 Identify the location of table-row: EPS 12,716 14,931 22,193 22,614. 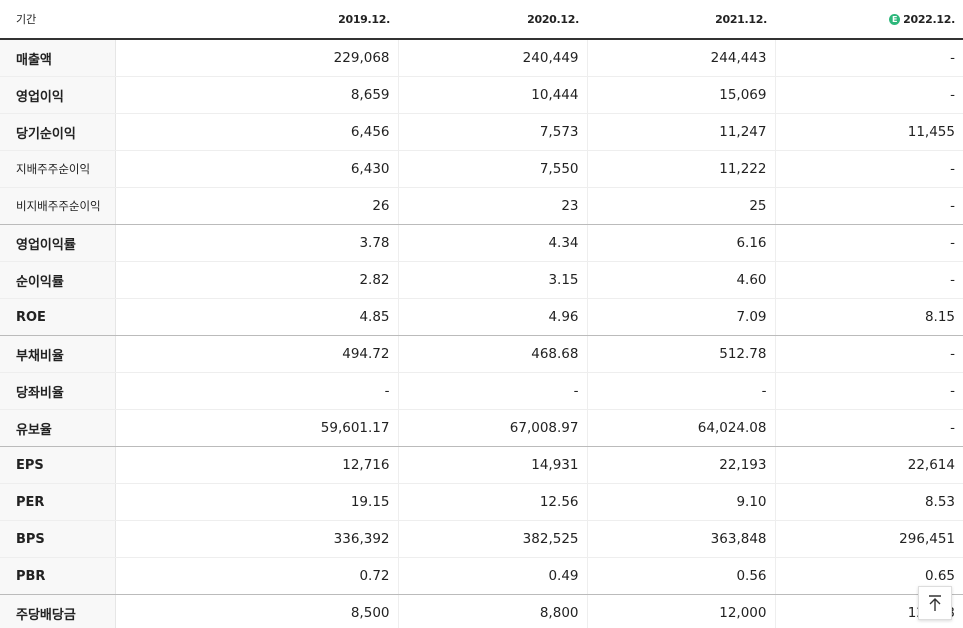
(481, 465).